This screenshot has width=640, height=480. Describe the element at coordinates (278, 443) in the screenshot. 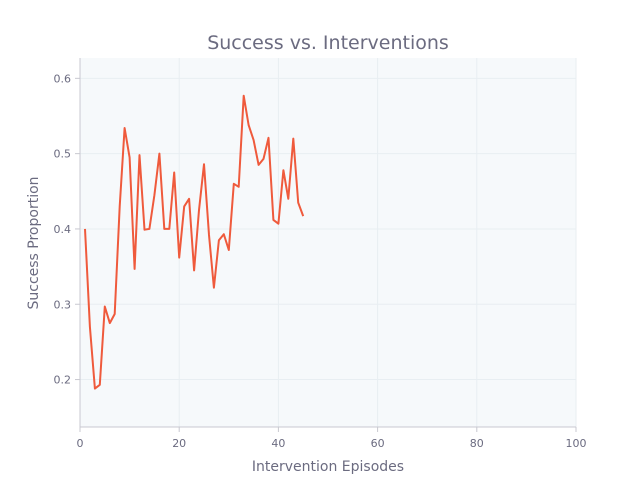

I see `x-tick-label: 40` at that location.